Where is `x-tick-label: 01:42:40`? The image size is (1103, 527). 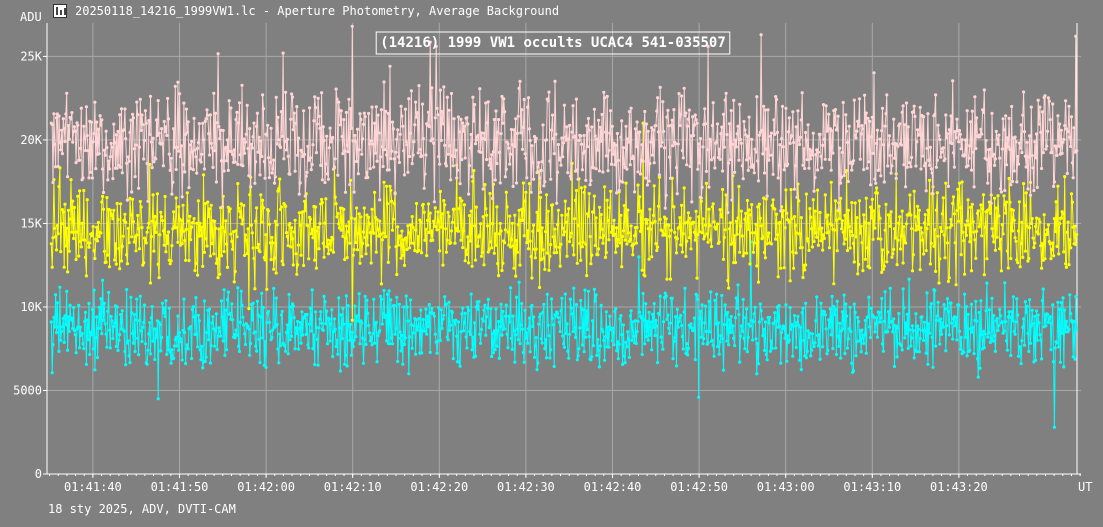 x-tick-label: 01:42:40 is located at coordinates (613, 487).